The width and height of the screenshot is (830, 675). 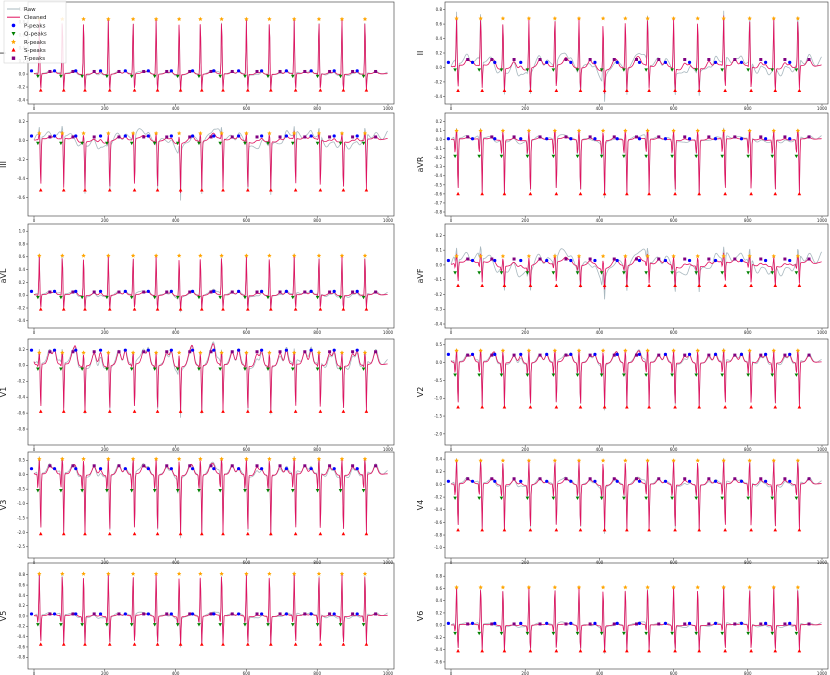 I want to click on x-tick-label: 200, so click(x=105, y=332).